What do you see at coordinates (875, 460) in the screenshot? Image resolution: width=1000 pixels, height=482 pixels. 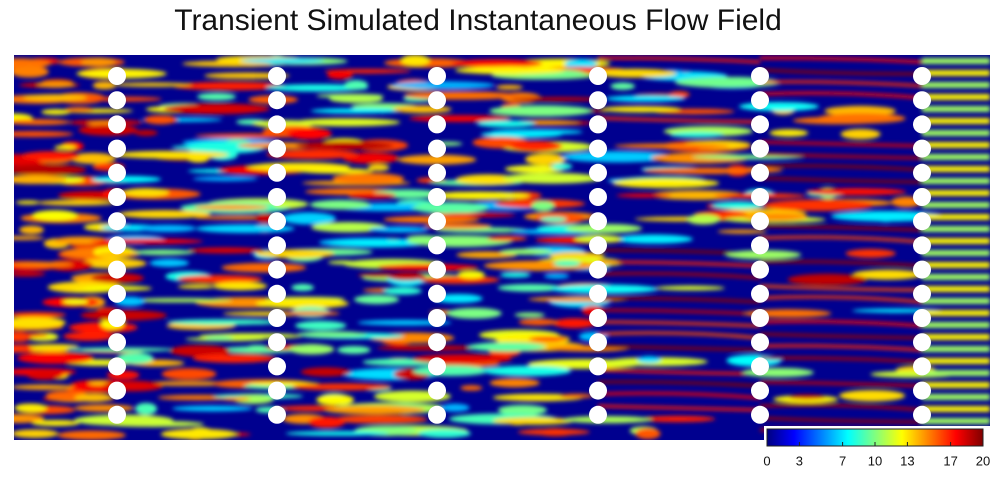 I see `colorbar-tick-label: 10` at bounding box center [875, 460].